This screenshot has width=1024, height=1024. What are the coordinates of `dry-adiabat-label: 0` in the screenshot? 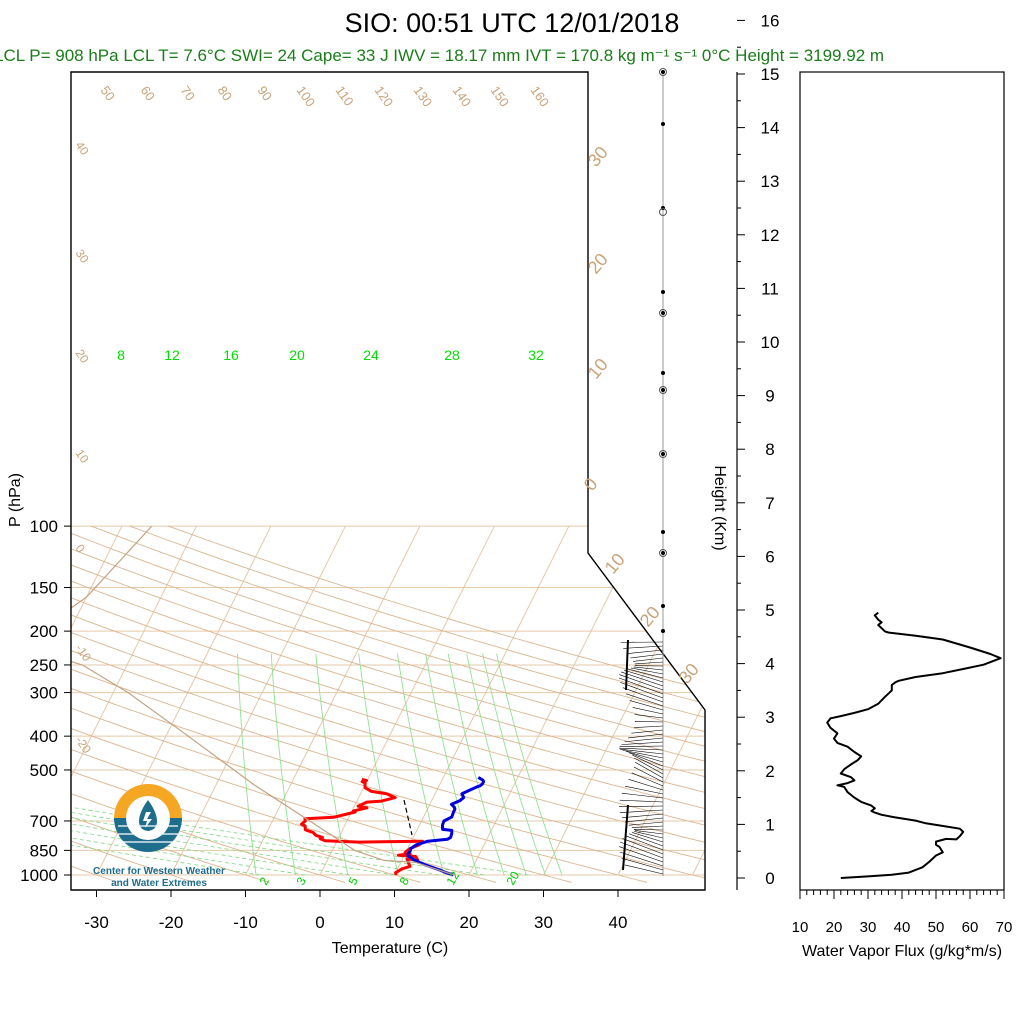 It's located at (80, 549).